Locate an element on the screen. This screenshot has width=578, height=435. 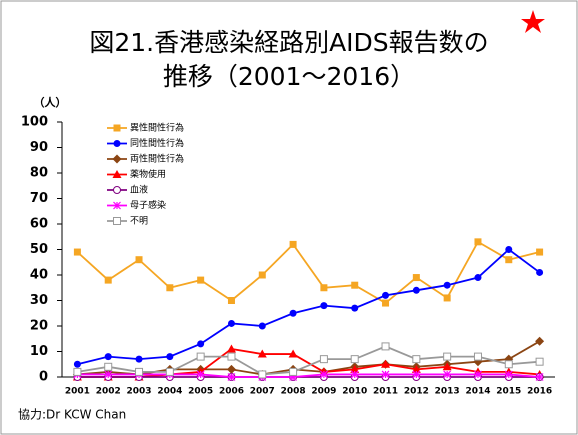
x-tick-label: 2008 is located at coordinates (293, 392).